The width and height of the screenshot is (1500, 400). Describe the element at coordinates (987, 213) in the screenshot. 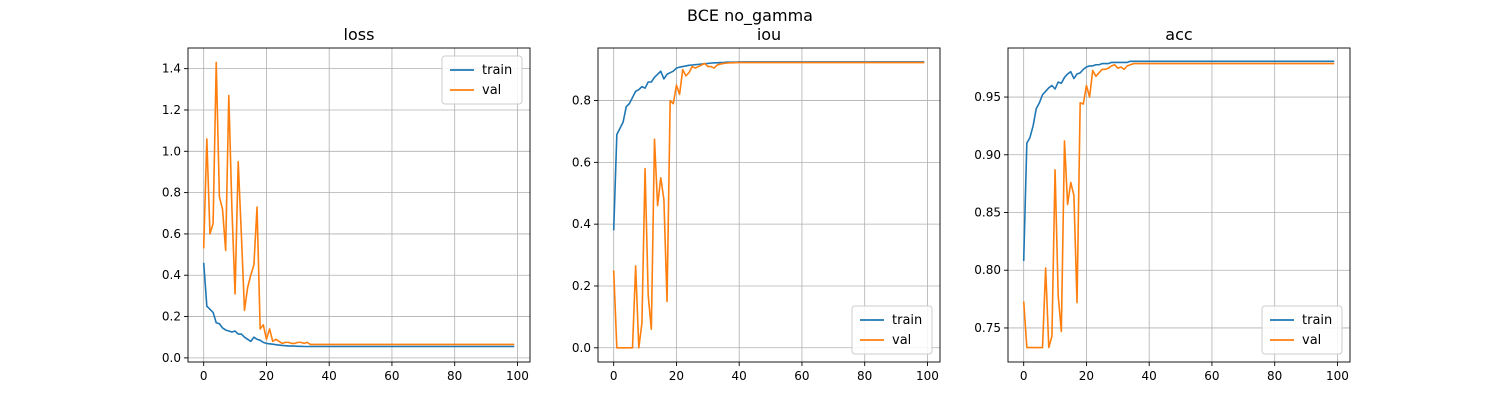

I see `y-tick-label: 0.85` at that location.